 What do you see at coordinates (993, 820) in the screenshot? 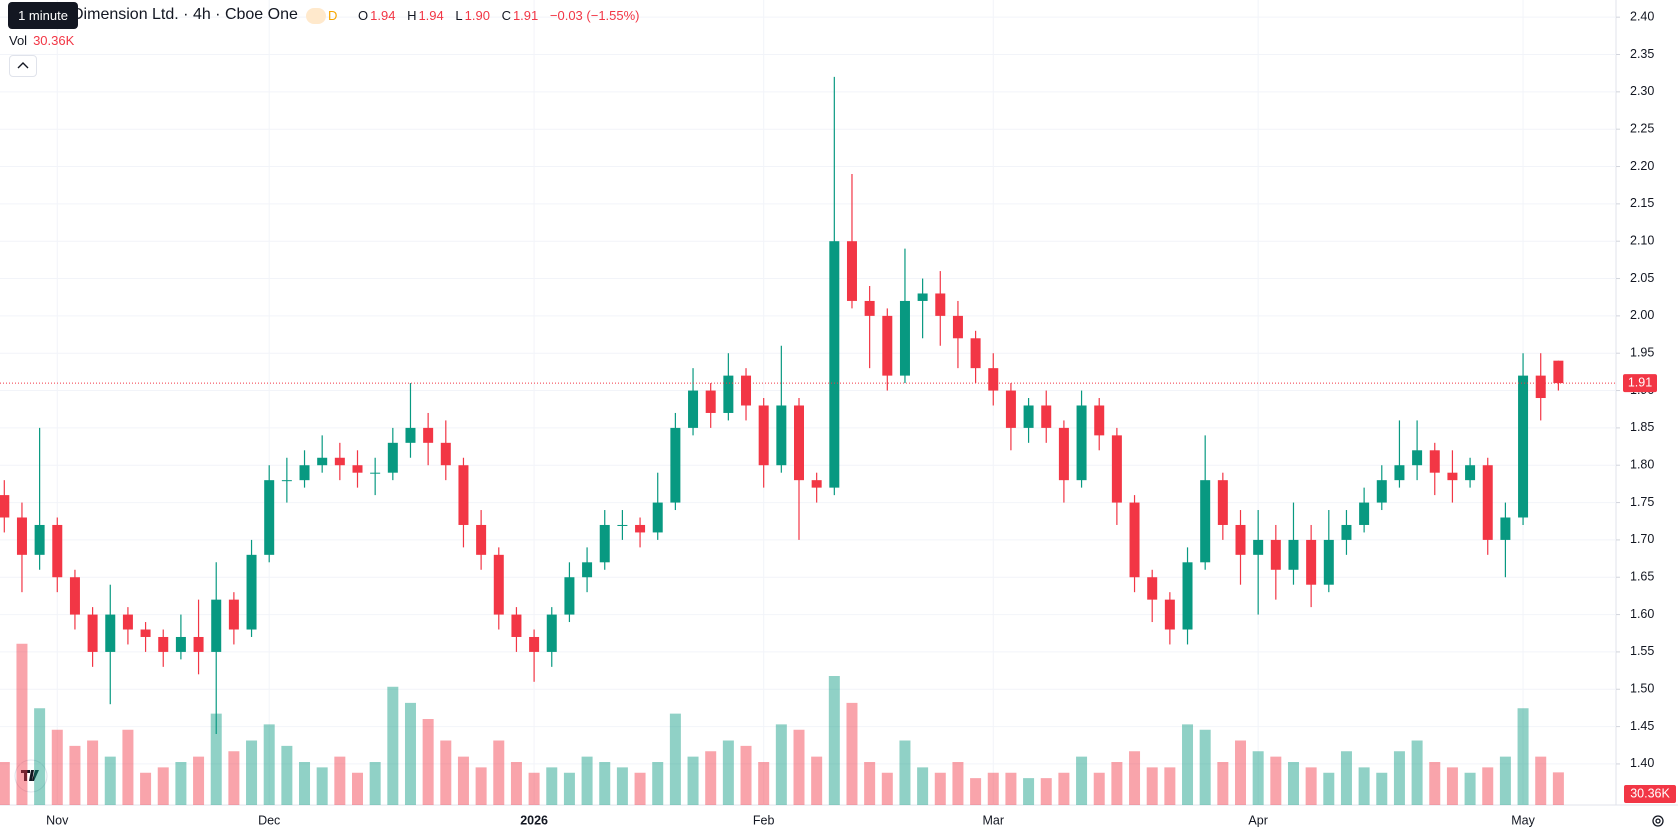
I see `x-tick-label: Mar` at bounding box center [993, 820].